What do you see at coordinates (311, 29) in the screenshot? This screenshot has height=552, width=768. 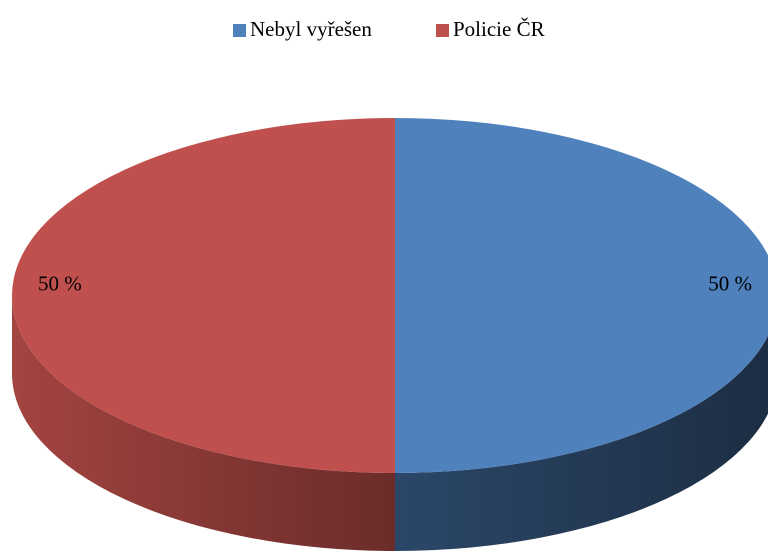 I see `legend-label: Nebyl vyřešen` at bounding box center [311, 29].